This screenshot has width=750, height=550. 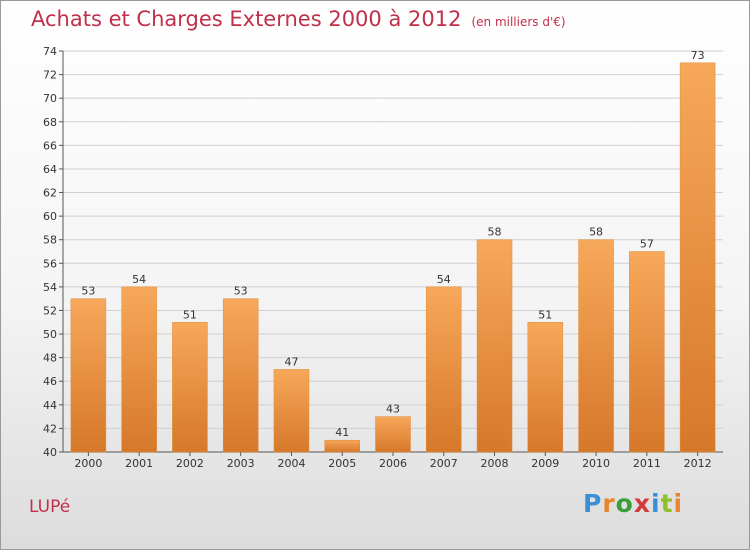 What do you see at coordinates (50, 452) in the screenshot?
I see `y-tick-label: 40` at bounding box center [50, 452].